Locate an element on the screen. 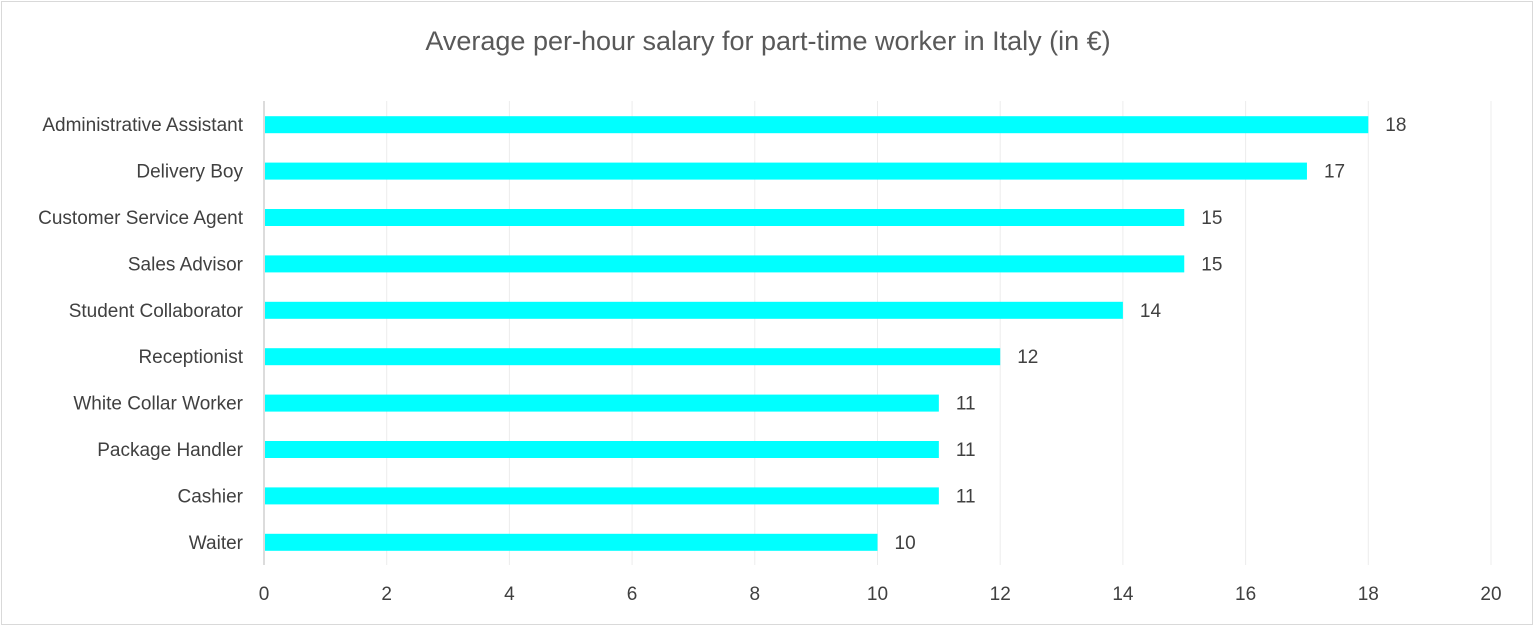 This screenshot has width=1536, height=628. x-tick-label: 14 is located at coordinates (1123, 594).